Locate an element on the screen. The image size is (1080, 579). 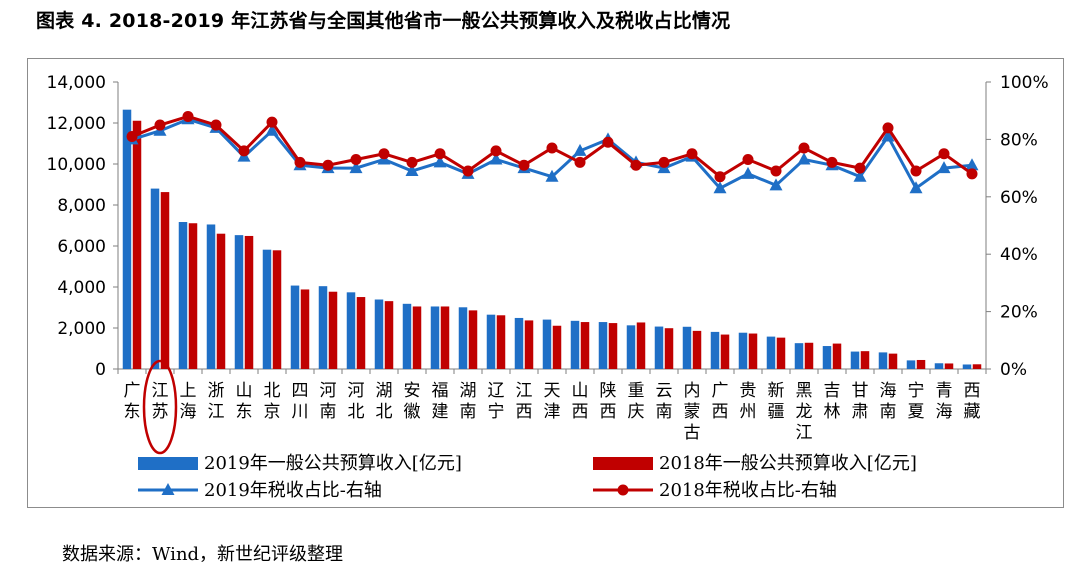
category-label: 辽宁 is located at coordinates (496, 401).